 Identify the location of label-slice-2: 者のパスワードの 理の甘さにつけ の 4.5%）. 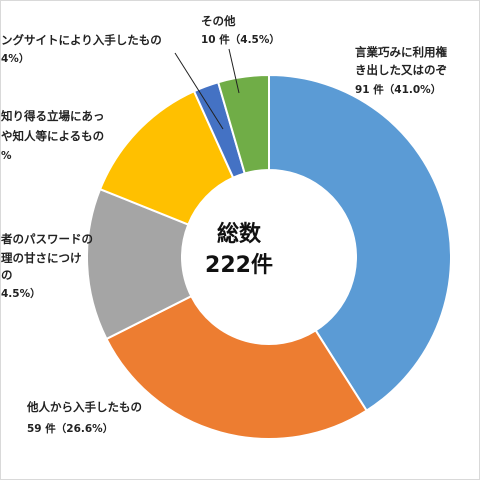
(47, 266).